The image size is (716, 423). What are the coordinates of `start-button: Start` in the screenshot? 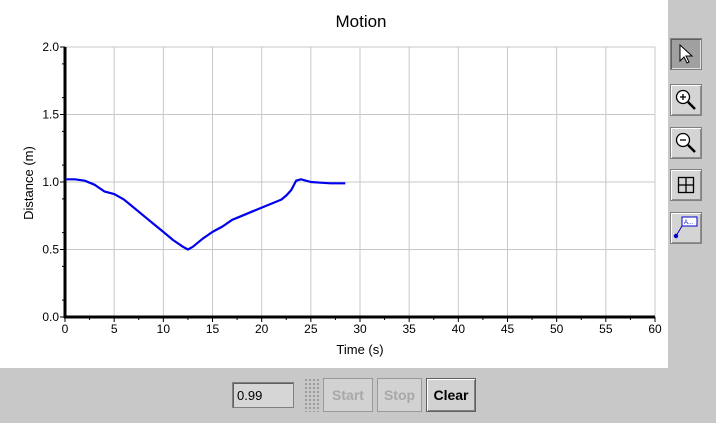 It's located at (348, 395).